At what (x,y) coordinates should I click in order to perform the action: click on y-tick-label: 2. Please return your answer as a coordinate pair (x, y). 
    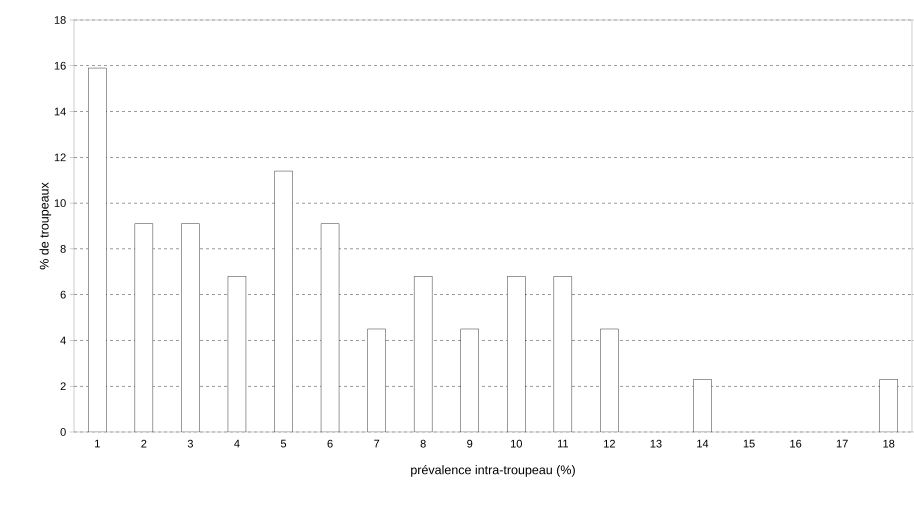
    Looking at the image, I should click on (63, 386).